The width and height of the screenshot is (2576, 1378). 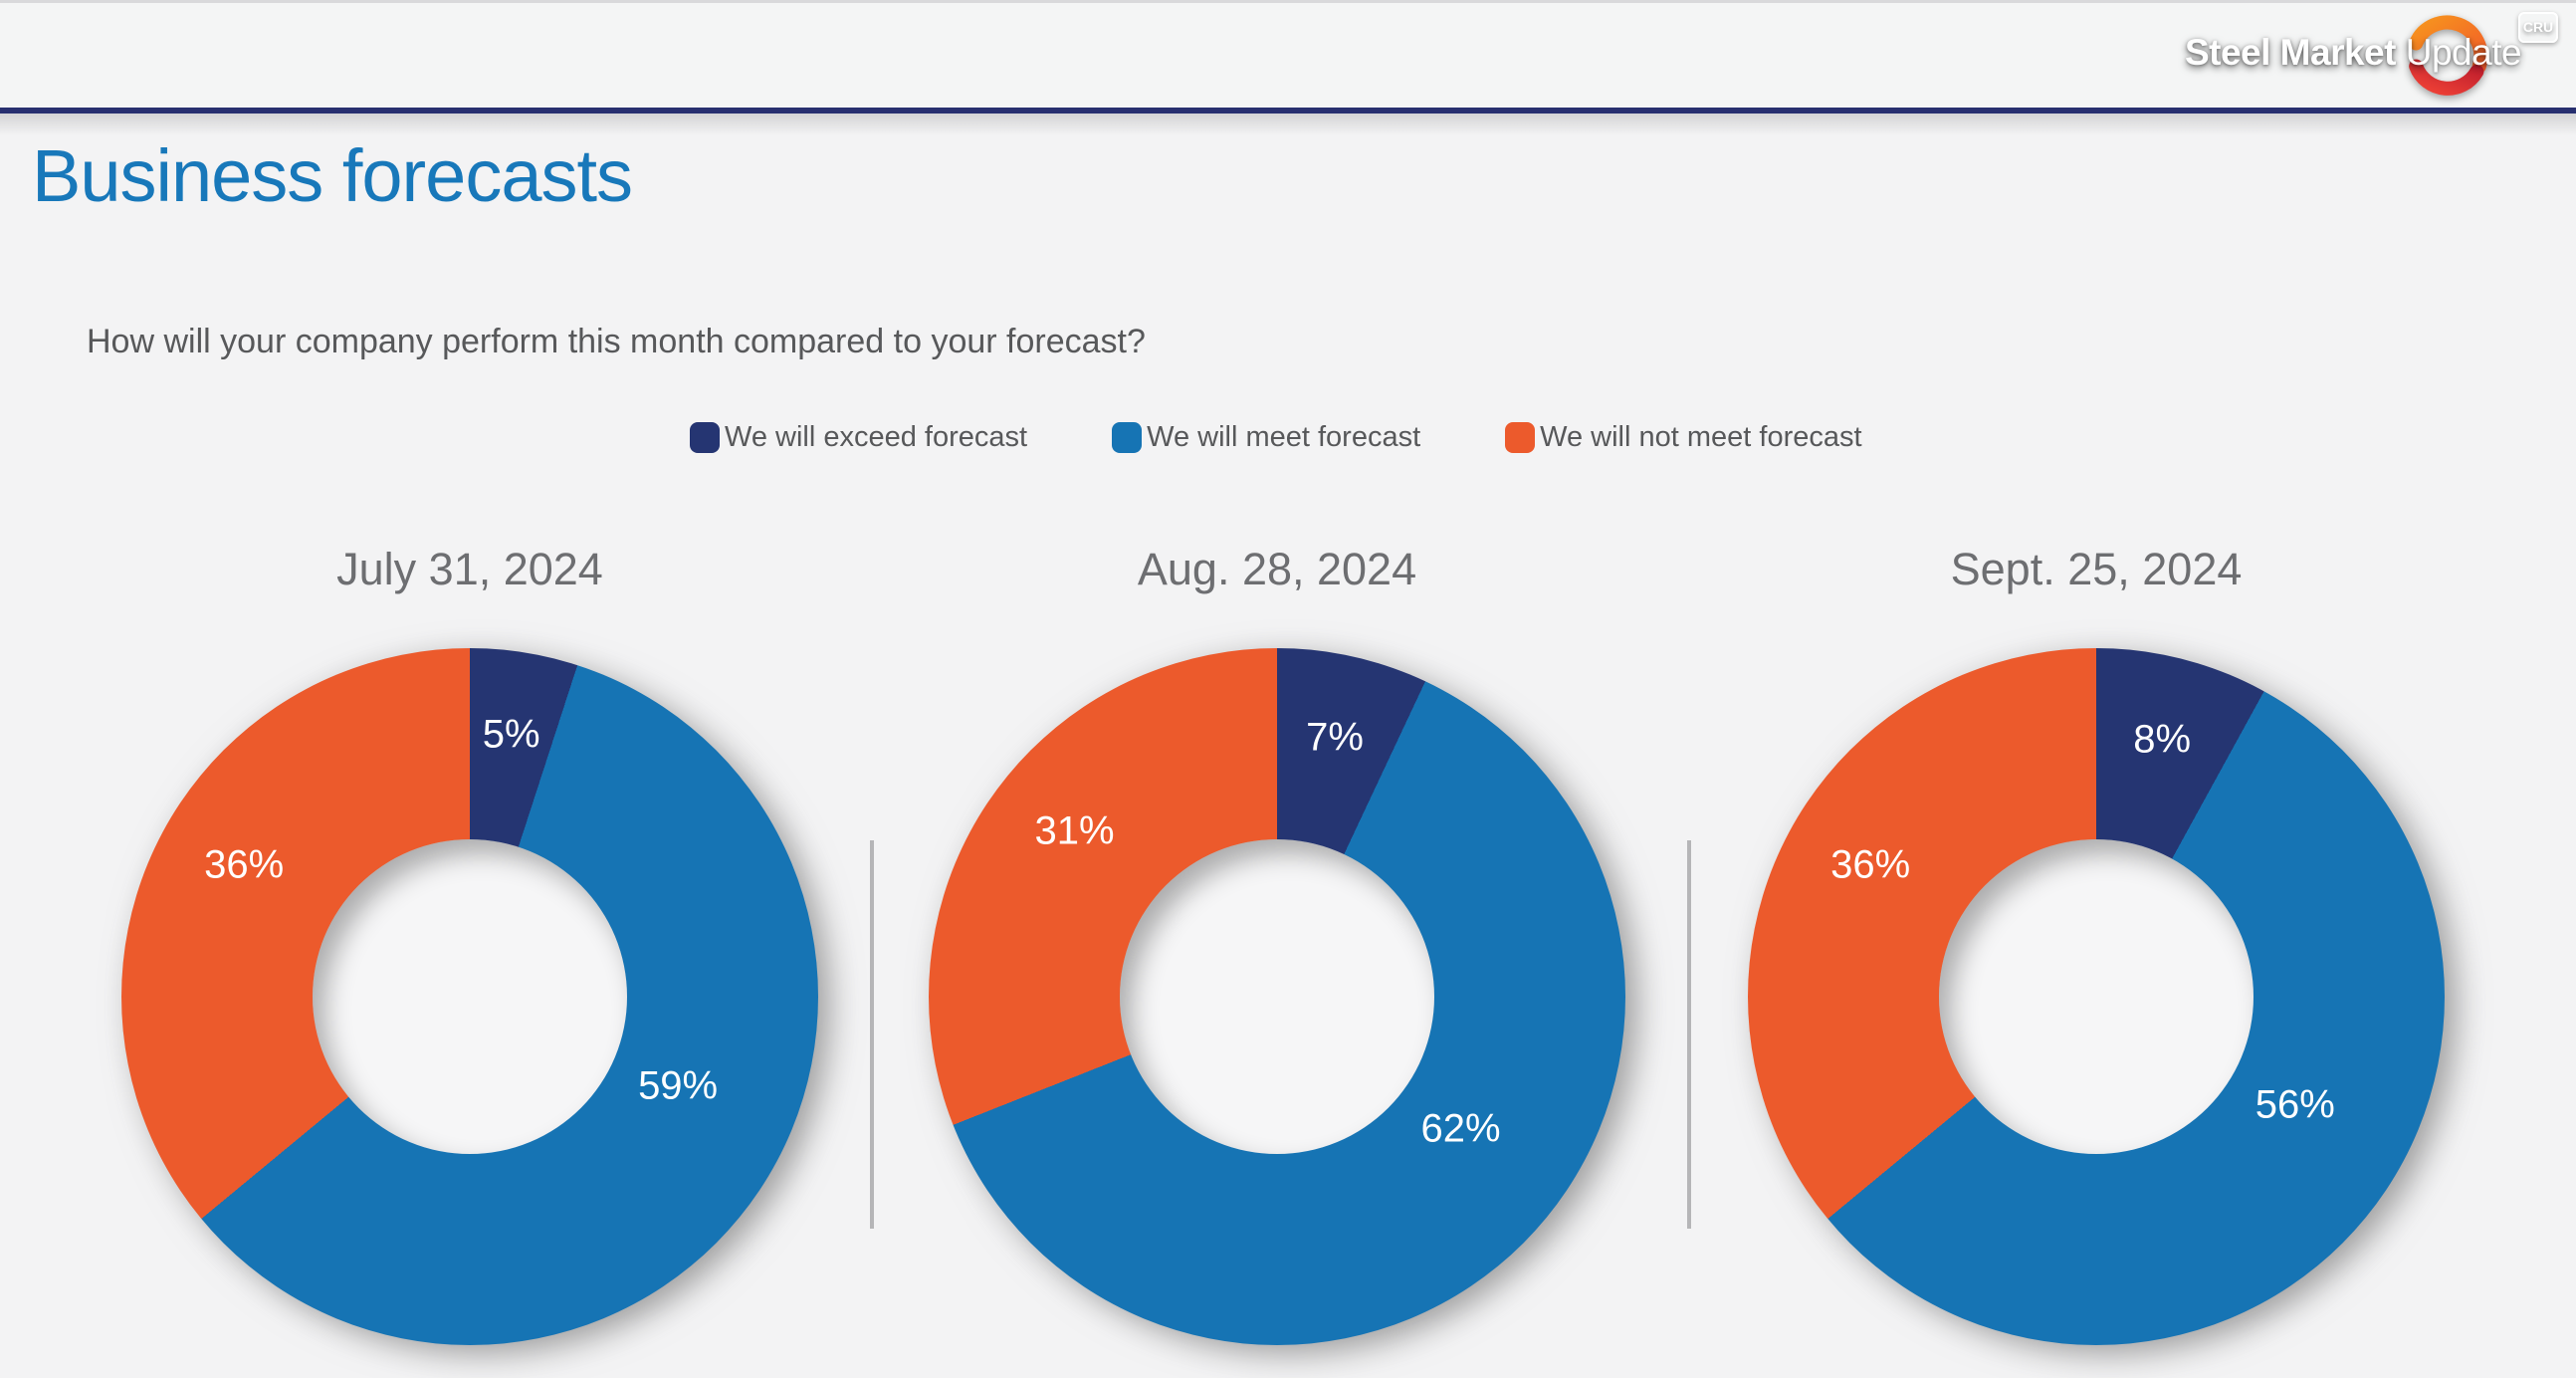 I want to click on logo-wordmark-light: Update, so click(x=2463, y=52).